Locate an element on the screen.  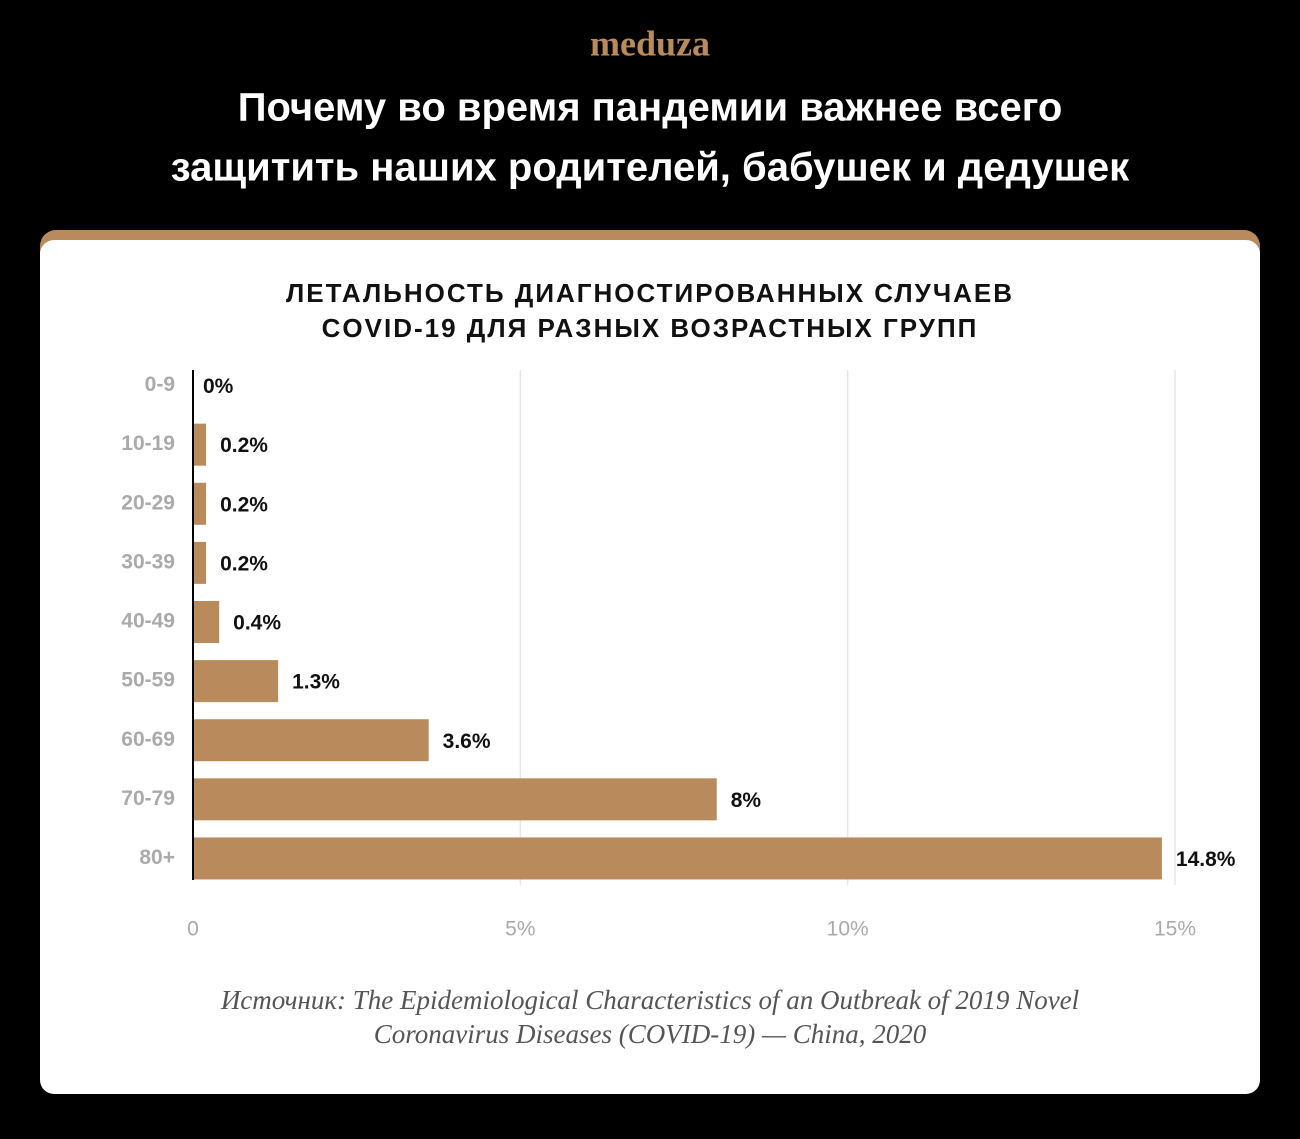
chart-title: ЛЕТАЛЬНОСТЬ ДИАГНОСТИРОВАННЫХ СЛУЧАЕВ is located at coordinates (650, 293).